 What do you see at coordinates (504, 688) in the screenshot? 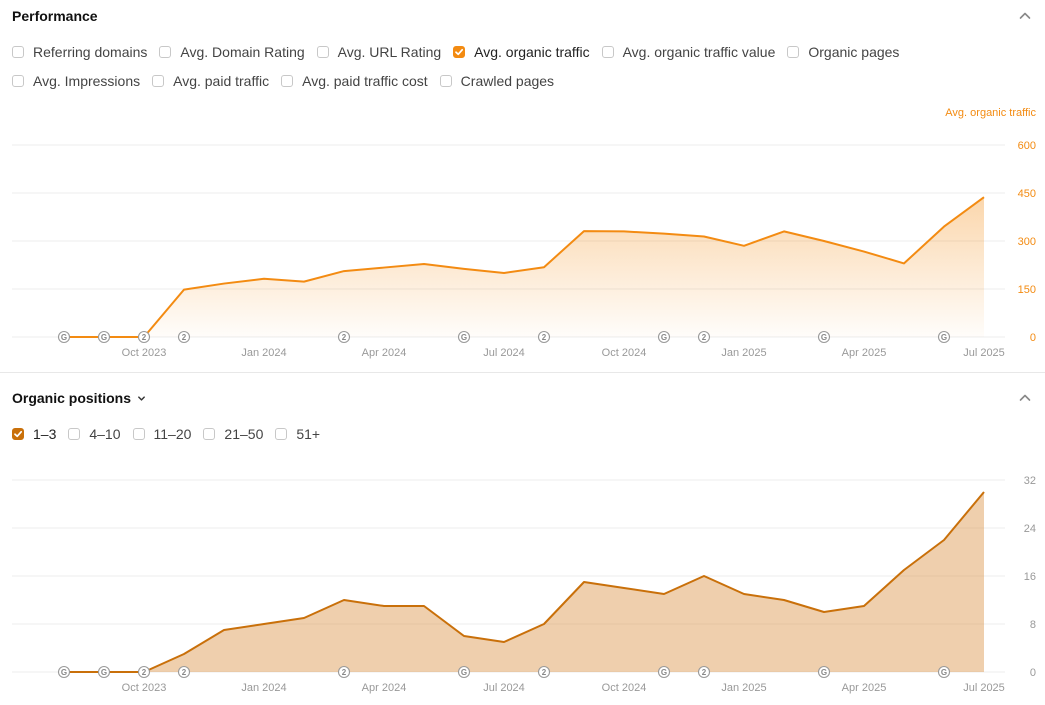
I see `x-tick-label: Jul 2024` at bounding box center [504, 688].